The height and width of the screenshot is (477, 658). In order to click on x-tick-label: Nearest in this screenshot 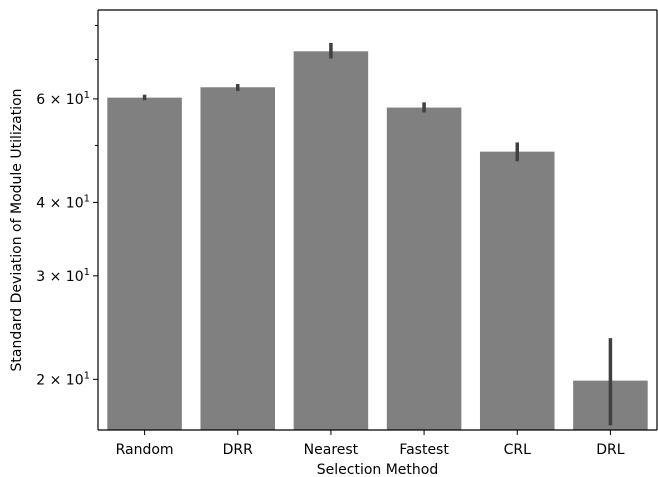, I will do `click(331, 450)`.